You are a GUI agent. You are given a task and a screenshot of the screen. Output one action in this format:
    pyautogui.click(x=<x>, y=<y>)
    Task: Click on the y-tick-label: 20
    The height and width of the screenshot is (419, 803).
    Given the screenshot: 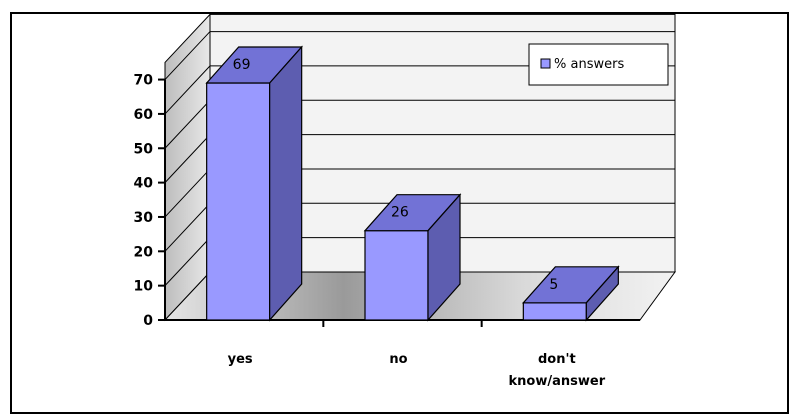 What is the action you would take?
    pyautogui.click(x=144, y=252)
    